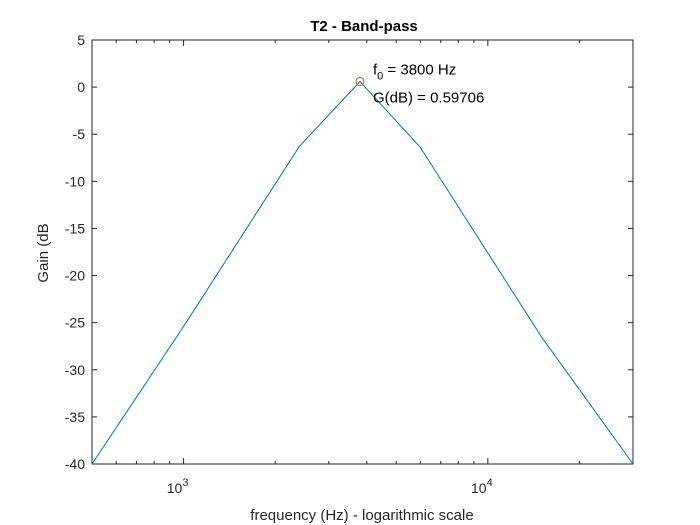 This screenshot has height=525, width=700. Describe the element at coordinates (428, 97) in the screenshot. I see `peak-gain-label: G(dB) = 0.59706` at that location.